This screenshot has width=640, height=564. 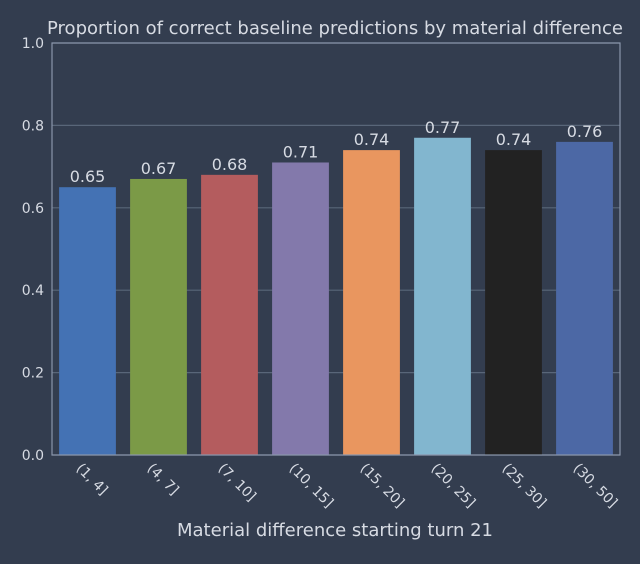 What do you see at coordinates (159, 168) in the screenshot?
I see `bar-value-label: 0.67` at bounding box center [159, 168].